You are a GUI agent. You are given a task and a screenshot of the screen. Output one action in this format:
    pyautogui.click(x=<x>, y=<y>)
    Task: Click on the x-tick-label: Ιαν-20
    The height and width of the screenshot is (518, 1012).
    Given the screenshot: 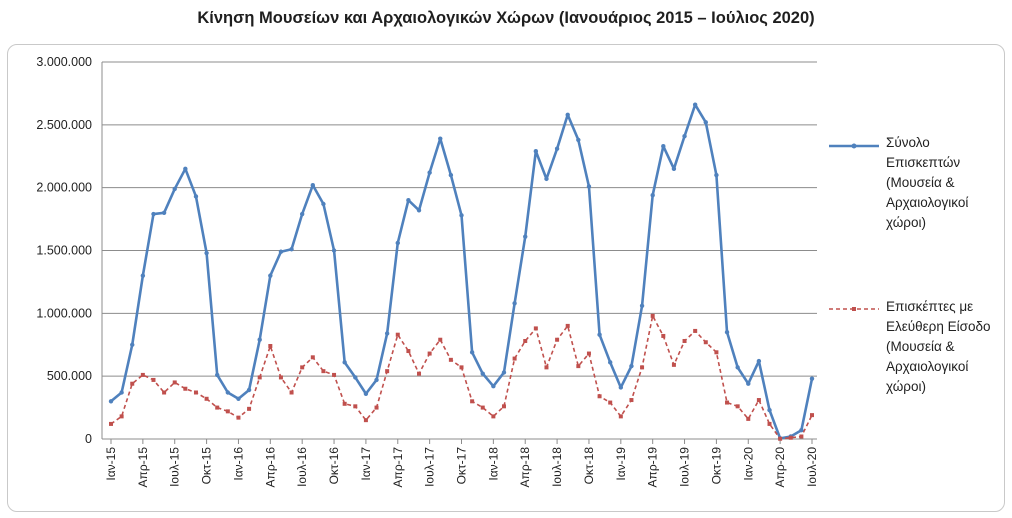 What is the action you would take?
    pyautogui.click(x=748, y=464)
    